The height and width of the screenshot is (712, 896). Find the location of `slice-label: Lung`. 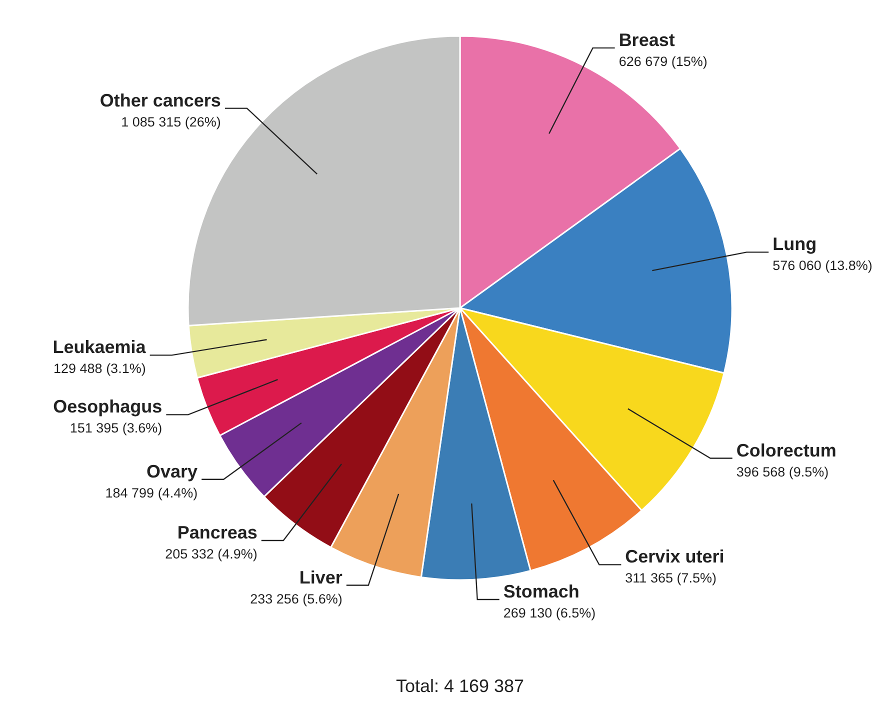

slice-label: Lung is located at coordinates (794, 244).